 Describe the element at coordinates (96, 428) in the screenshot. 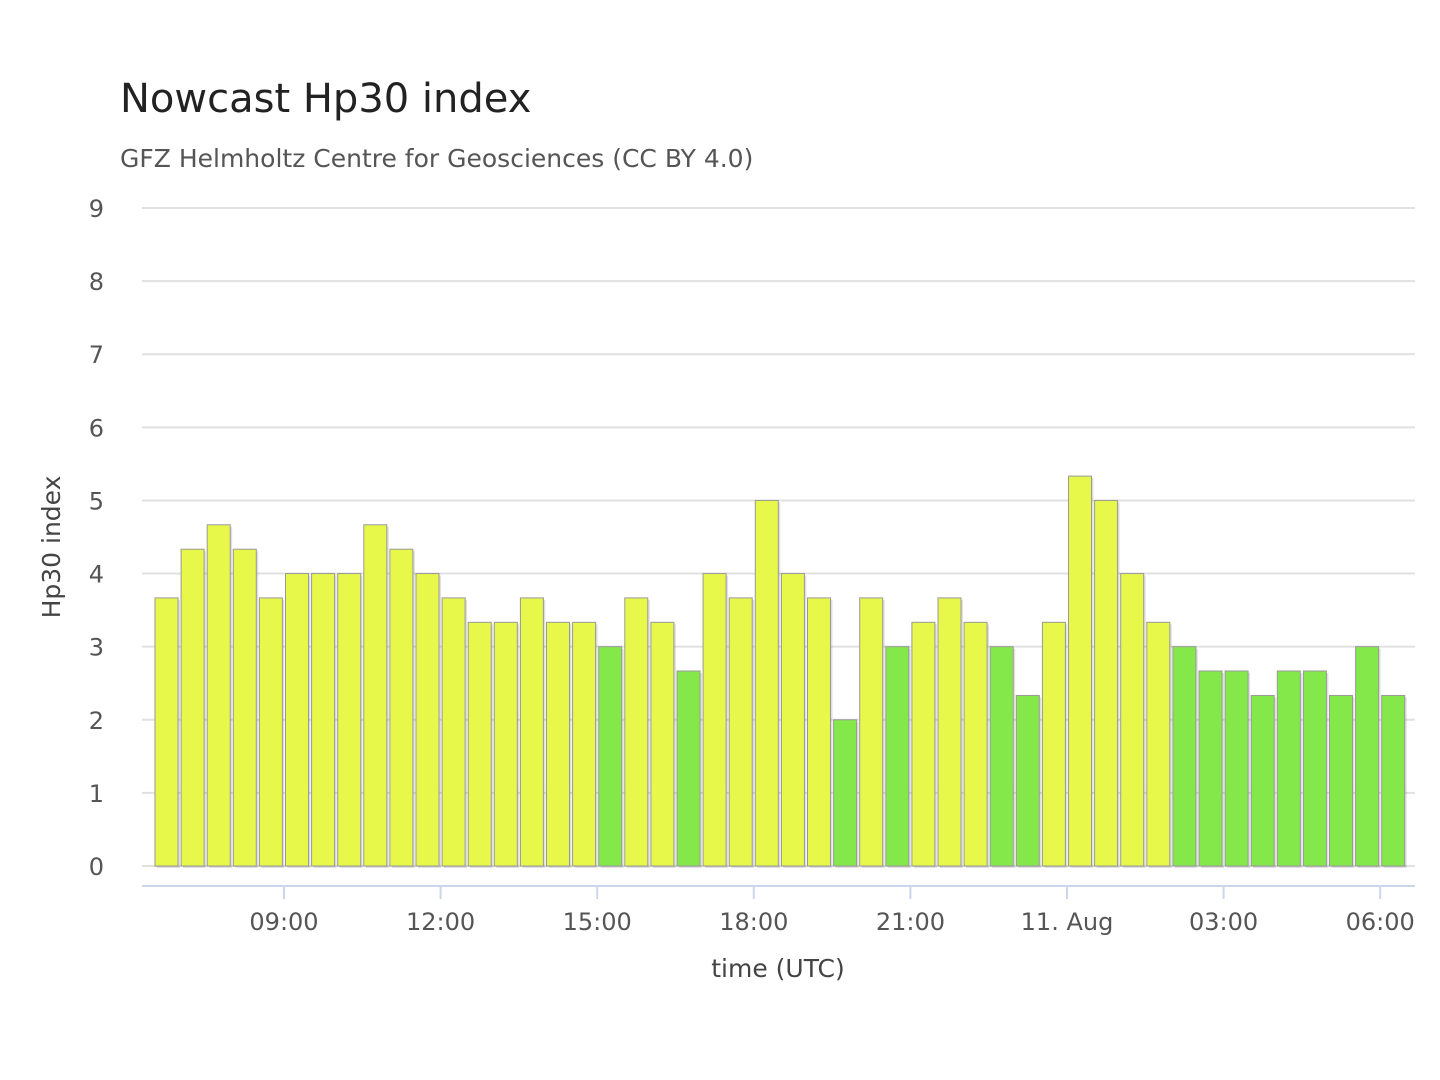

I see `y-tick-label: 6` at that location.